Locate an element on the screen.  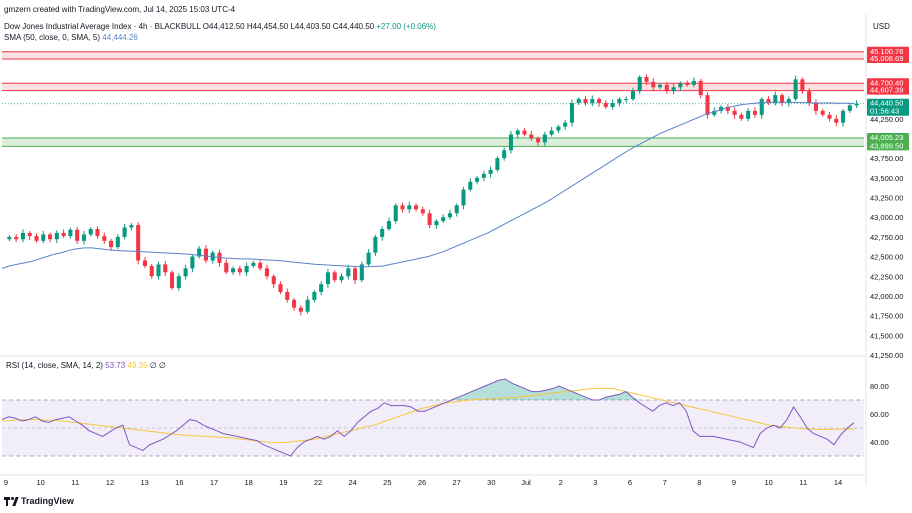
rsi-tick-label: 60.00 is located at coordinates (879, 414).